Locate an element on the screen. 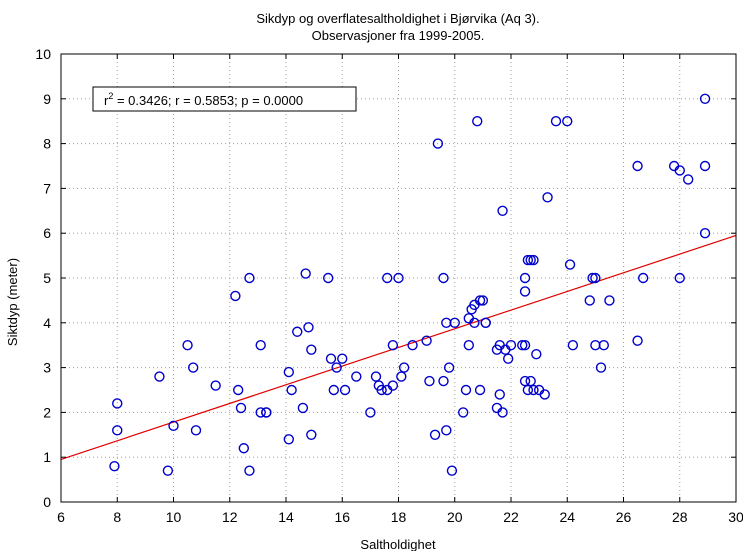 This screenshot has height=551, width=743. y-tick-label: 3 is located at coordinates (47, 368).